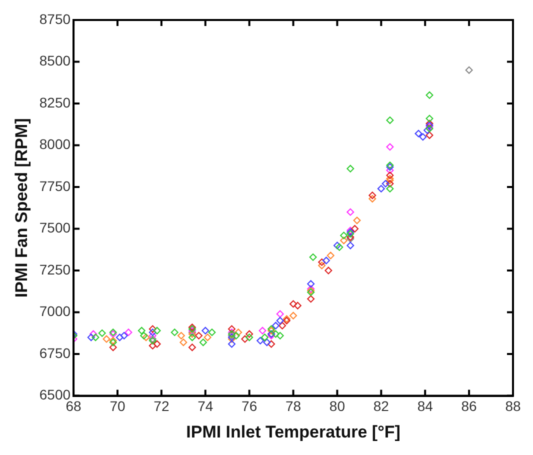 This screenshot has width=533, height=455. Describe the element at coordinates (250, 406) in the screenshot. I see `x-tick-label: 76` at that location.